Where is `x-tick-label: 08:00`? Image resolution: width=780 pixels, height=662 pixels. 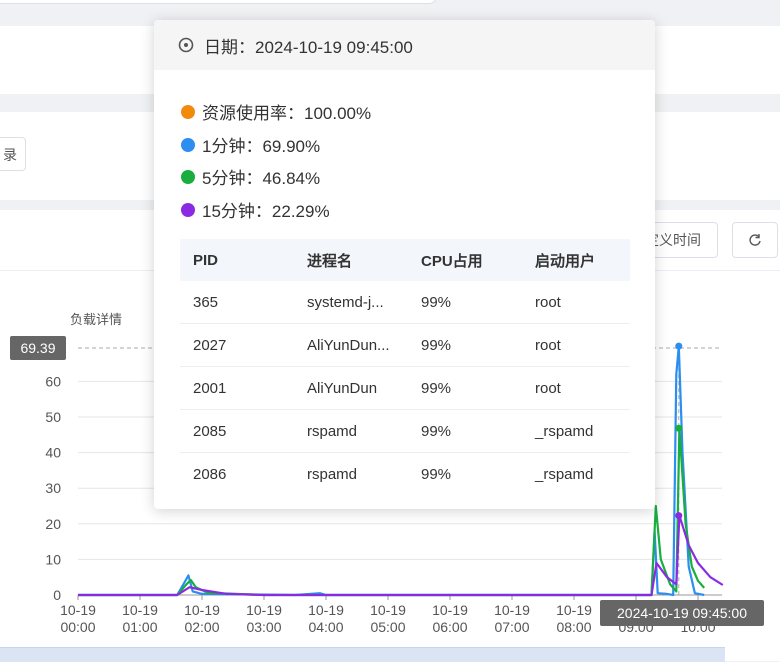
x-tick-label: 08:00 is located at coordinates (573, 627).